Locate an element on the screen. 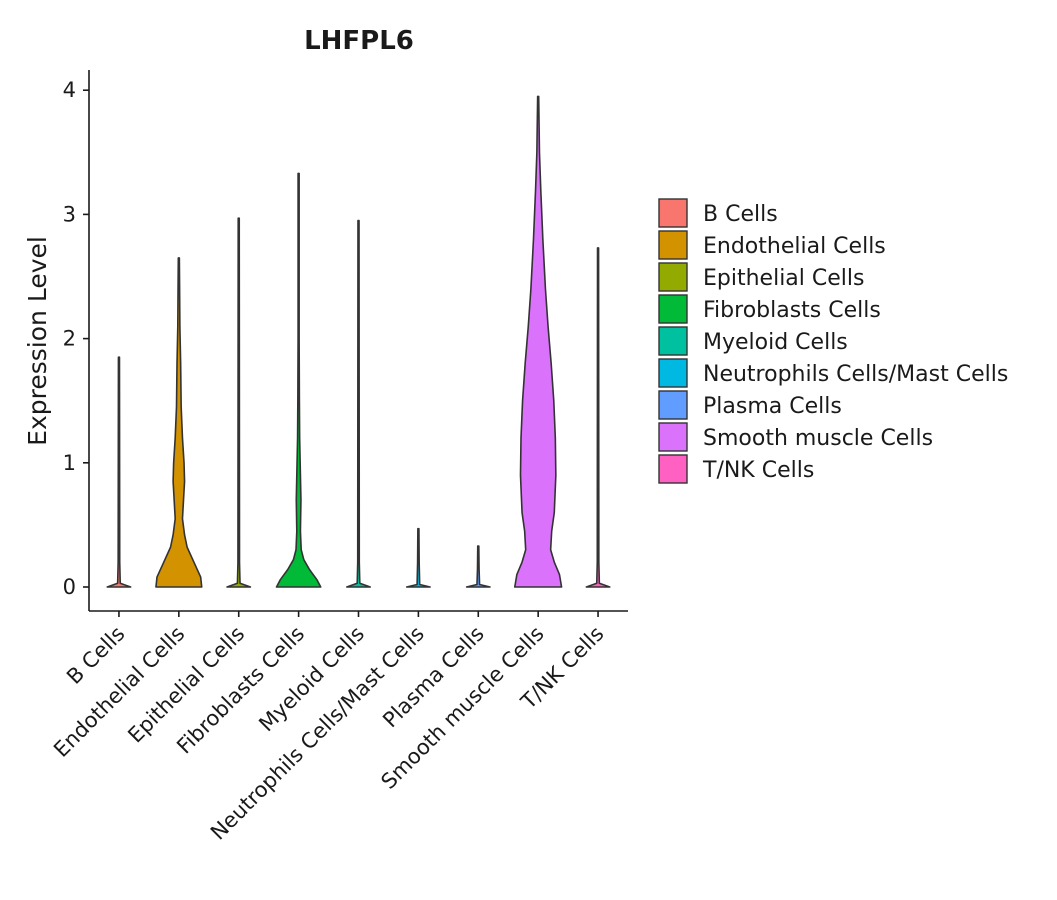 Image resolution: width=1057 pixels, height=900 pixels. legend-label: Endothelial Cells is located at coordinates (794, 246).